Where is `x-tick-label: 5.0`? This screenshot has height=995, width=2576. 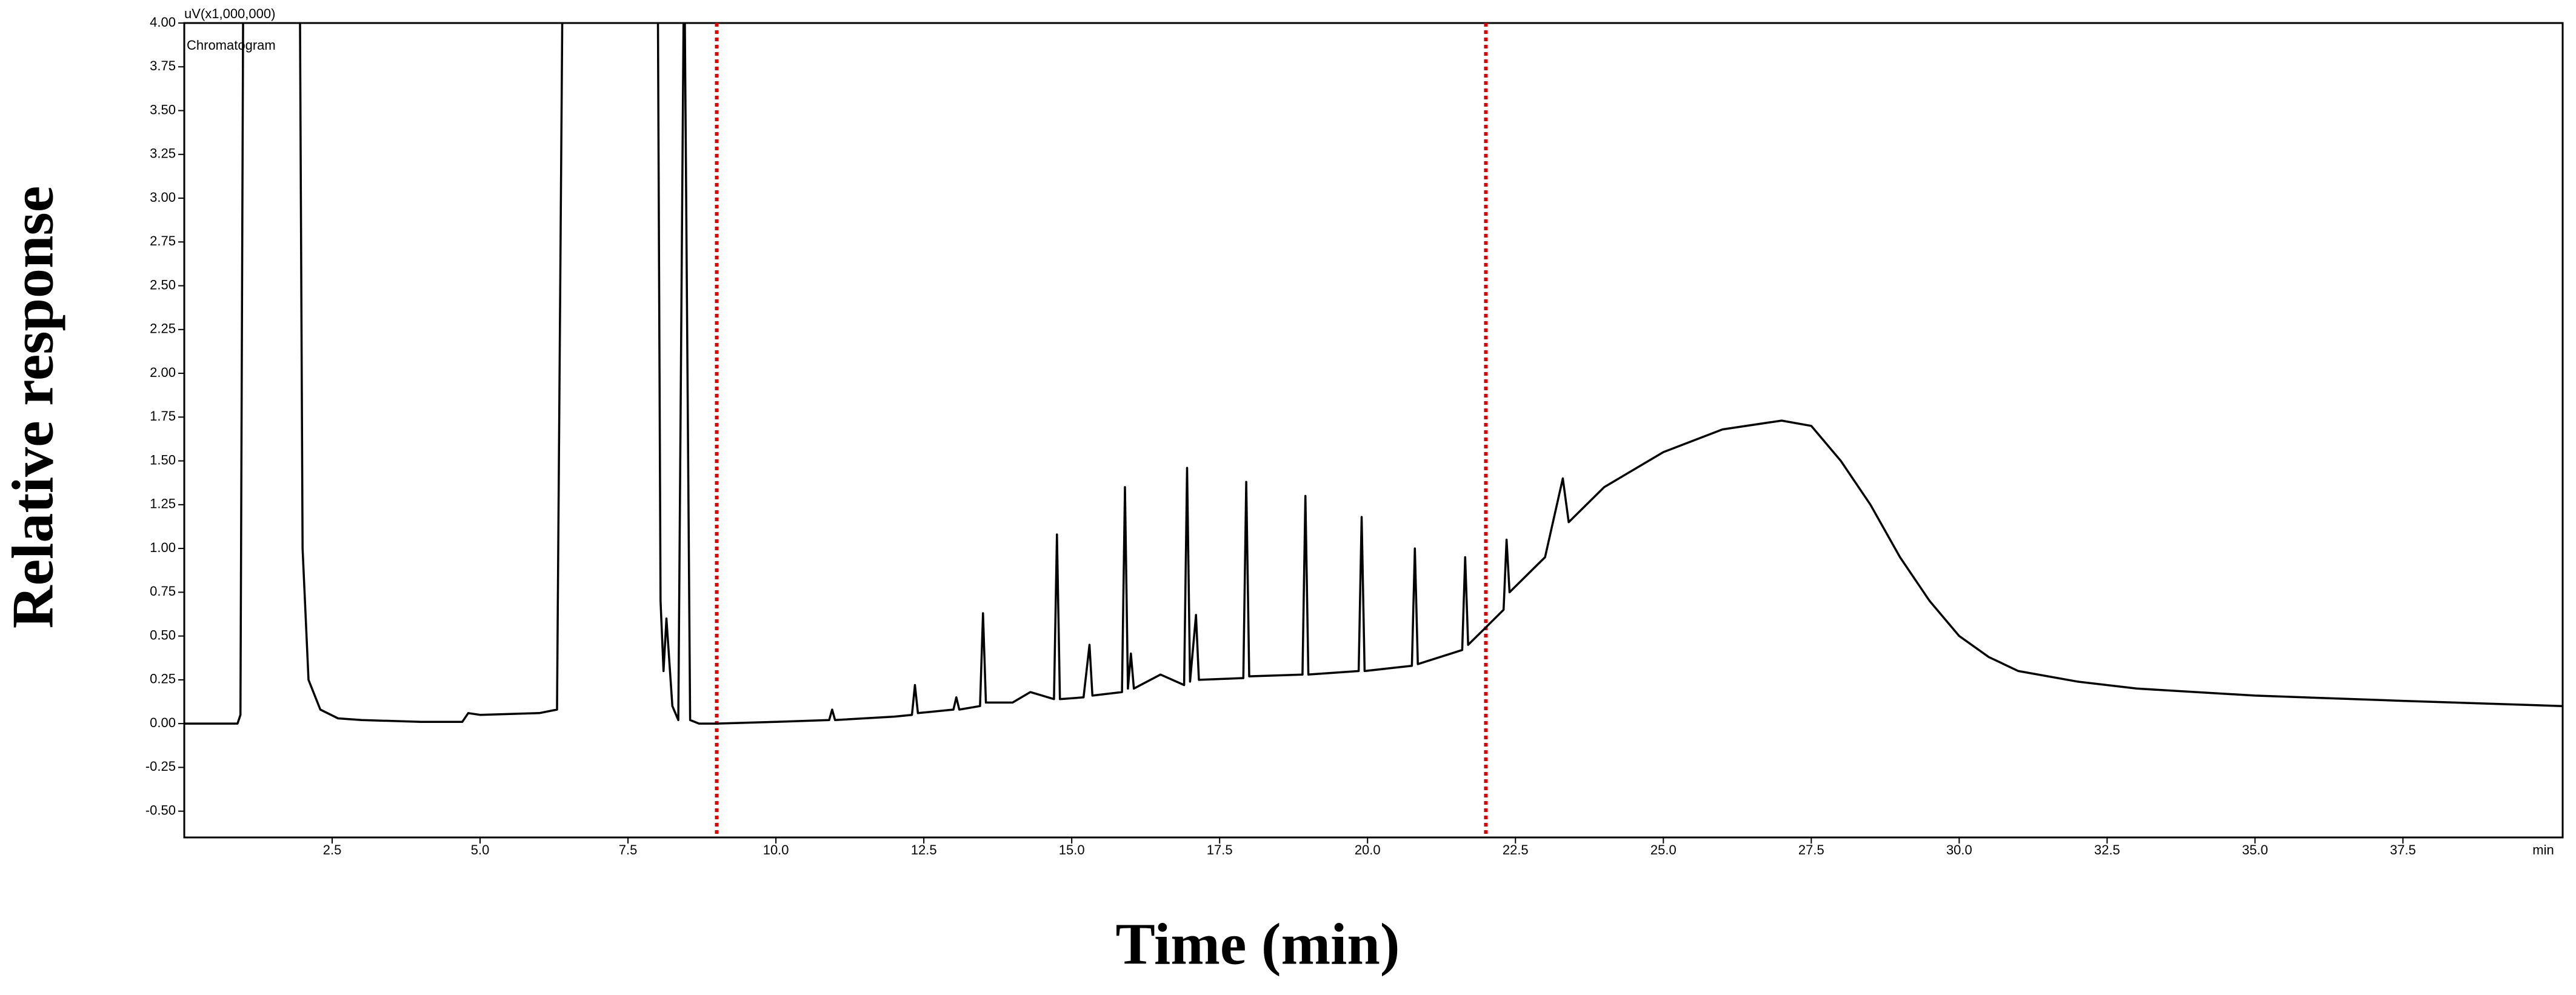
x-tick-label: 5.0 is located at coordinates (481, 849).